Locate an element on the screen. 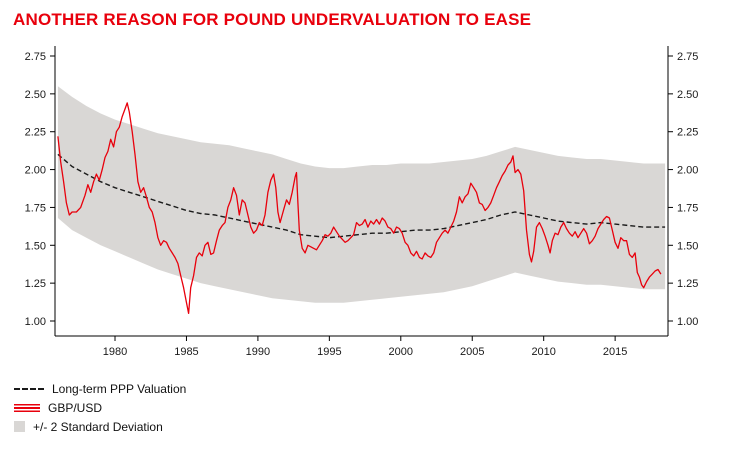  legend-item-ppp: Long-term PPP Valuation is located at coordinates (382, 388).